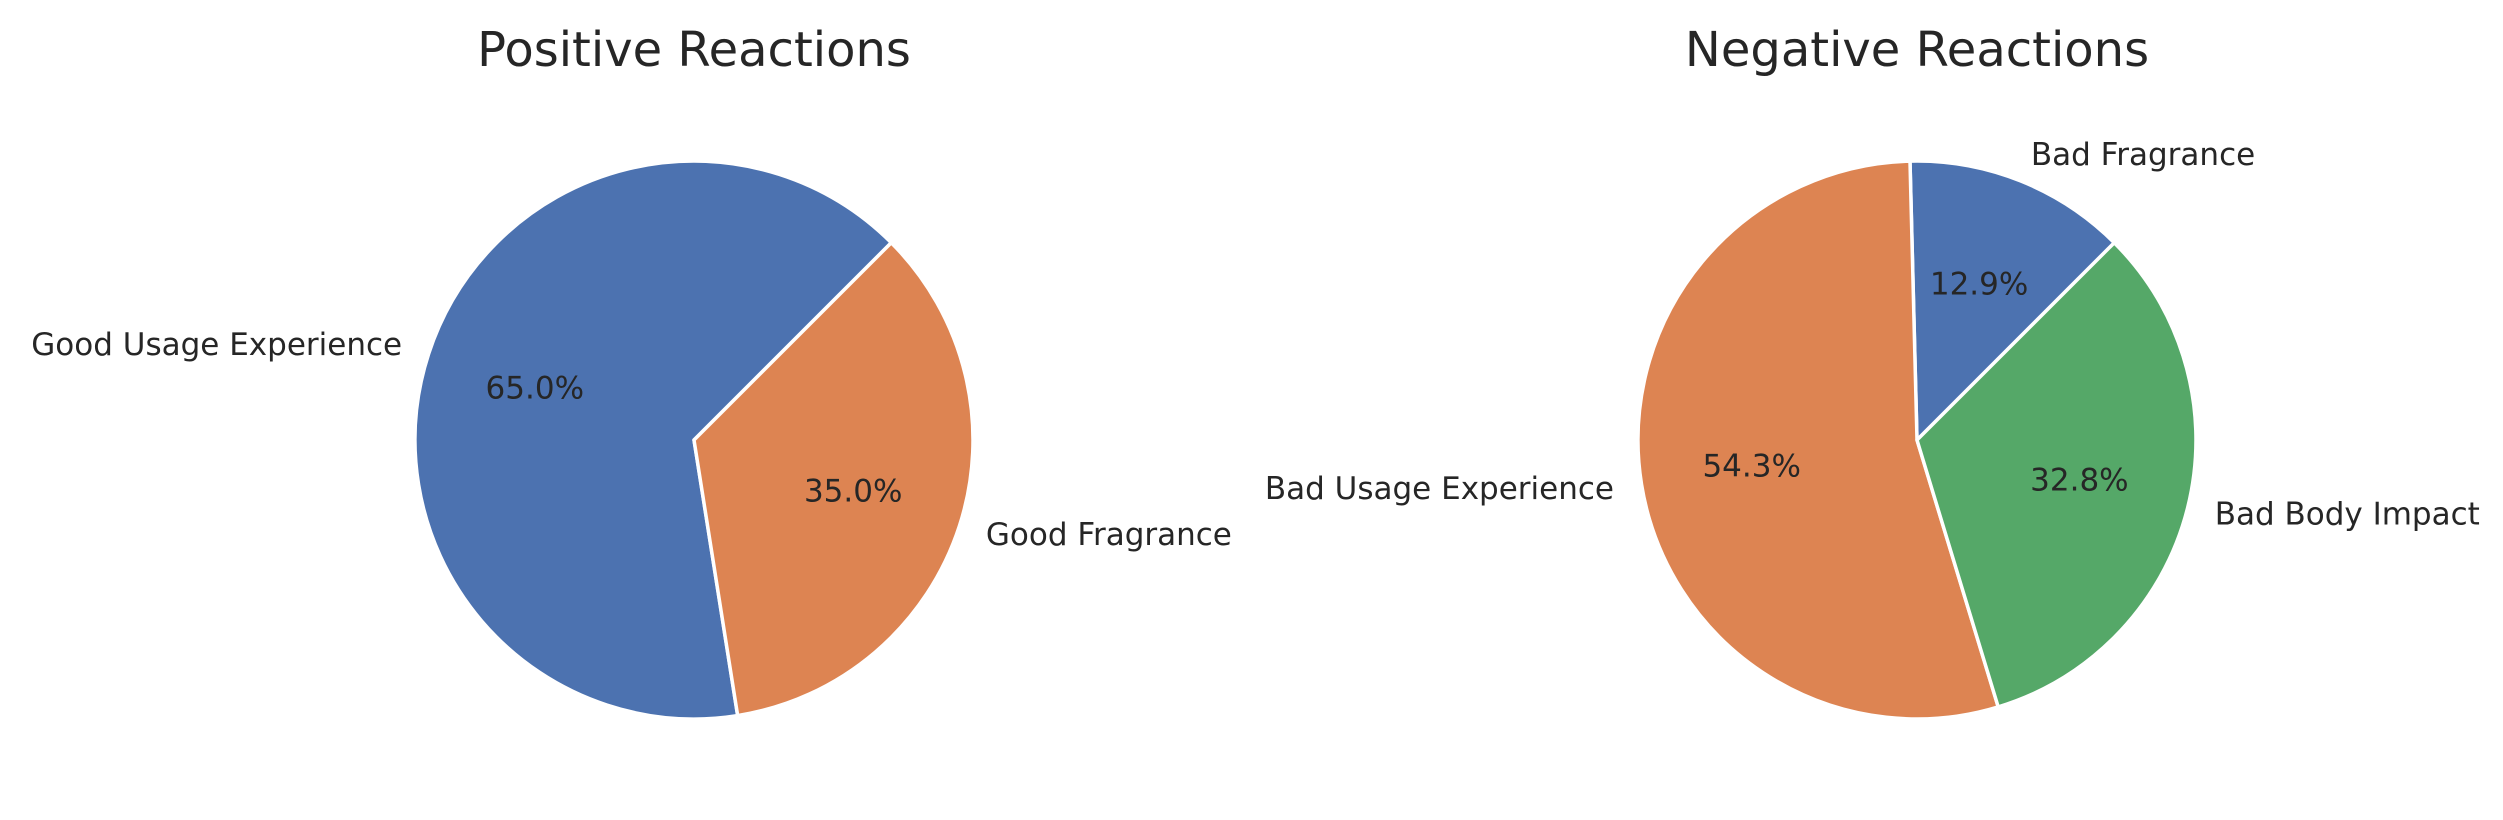 The width and height of the screenshot is (2503, 820). I want to click on pie-slice-good-fragrance, so click(833, 479).